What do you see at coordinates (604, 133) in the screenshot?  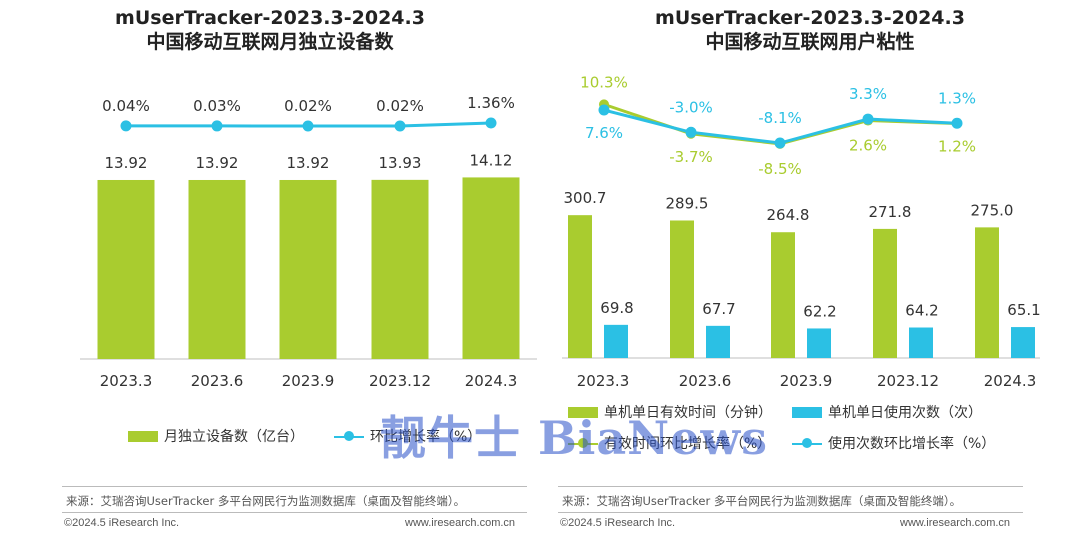 I see `line-data-label-frequency: 7.6%` at bounding box center [604, 133].